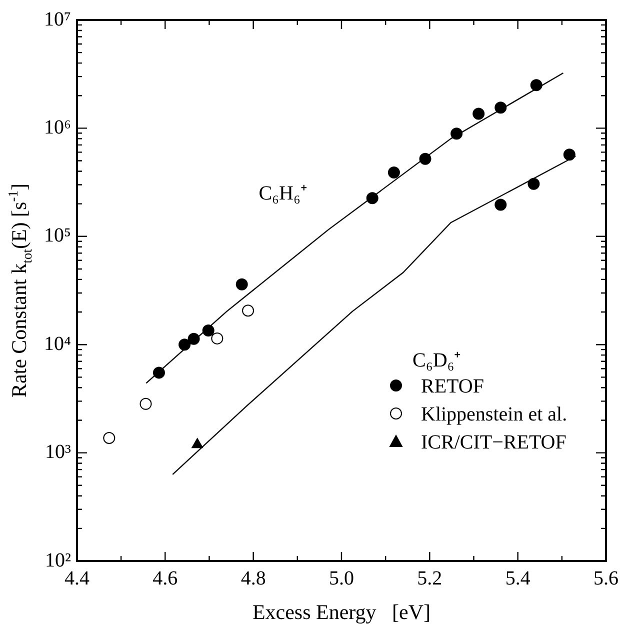 This screenshot has height=627, width=632. Describe the element at coordinates (452, 387) in the screenshot. I see `legend-label: RETOF` at that location.